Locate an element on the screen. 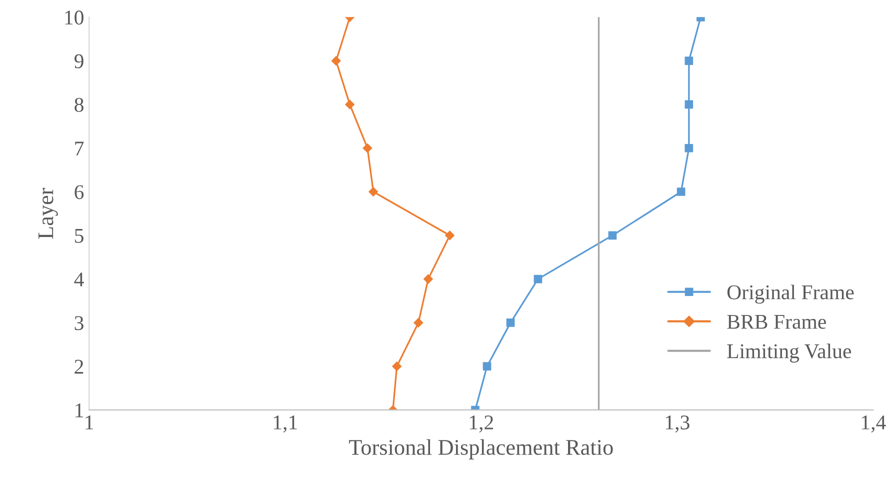 This screenshot has width=891, height=491. y-tick-label: 6 is located at coordinates (79, 192).